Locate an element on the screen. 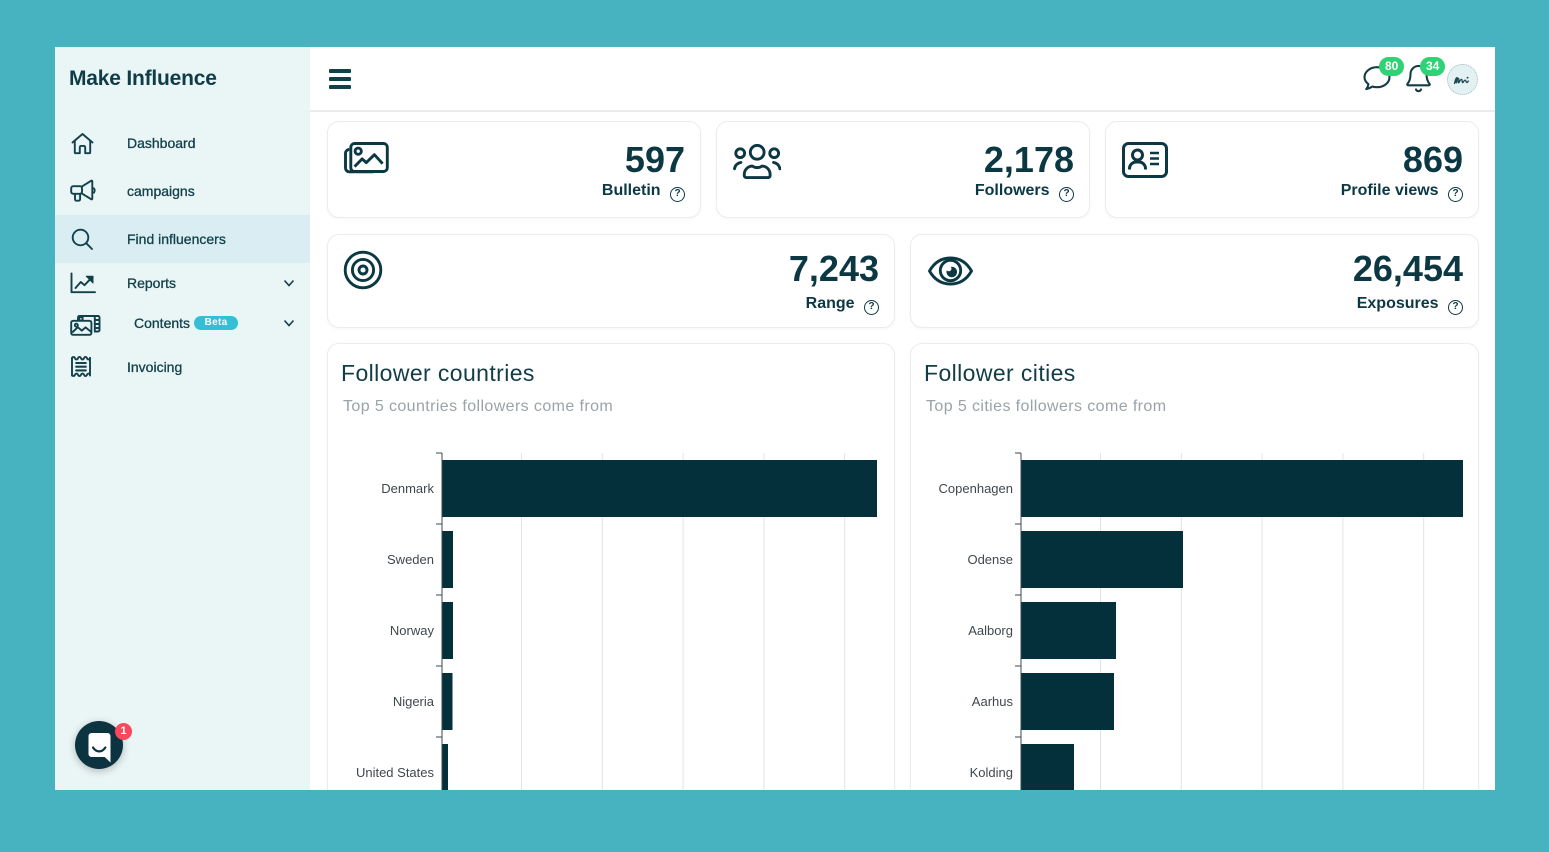  svg-text: United States is located at coordinates (395, 772).